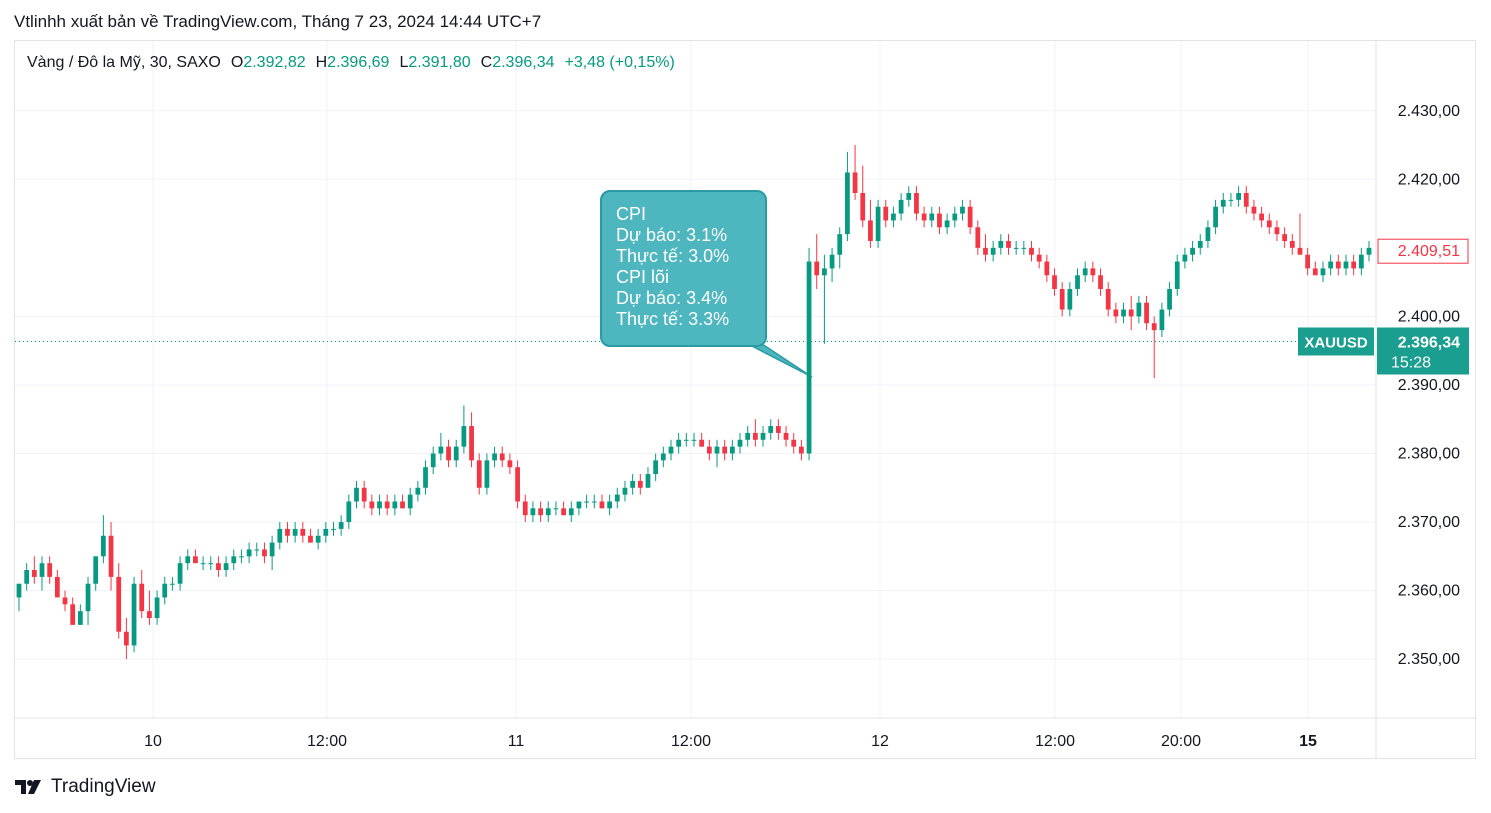 The width and height of the screenshot is (1491, 813). Describe the element at coordinates (673, 256) in the screenshot. I see `callout-line: Thực tế: 3.0%` at that location.